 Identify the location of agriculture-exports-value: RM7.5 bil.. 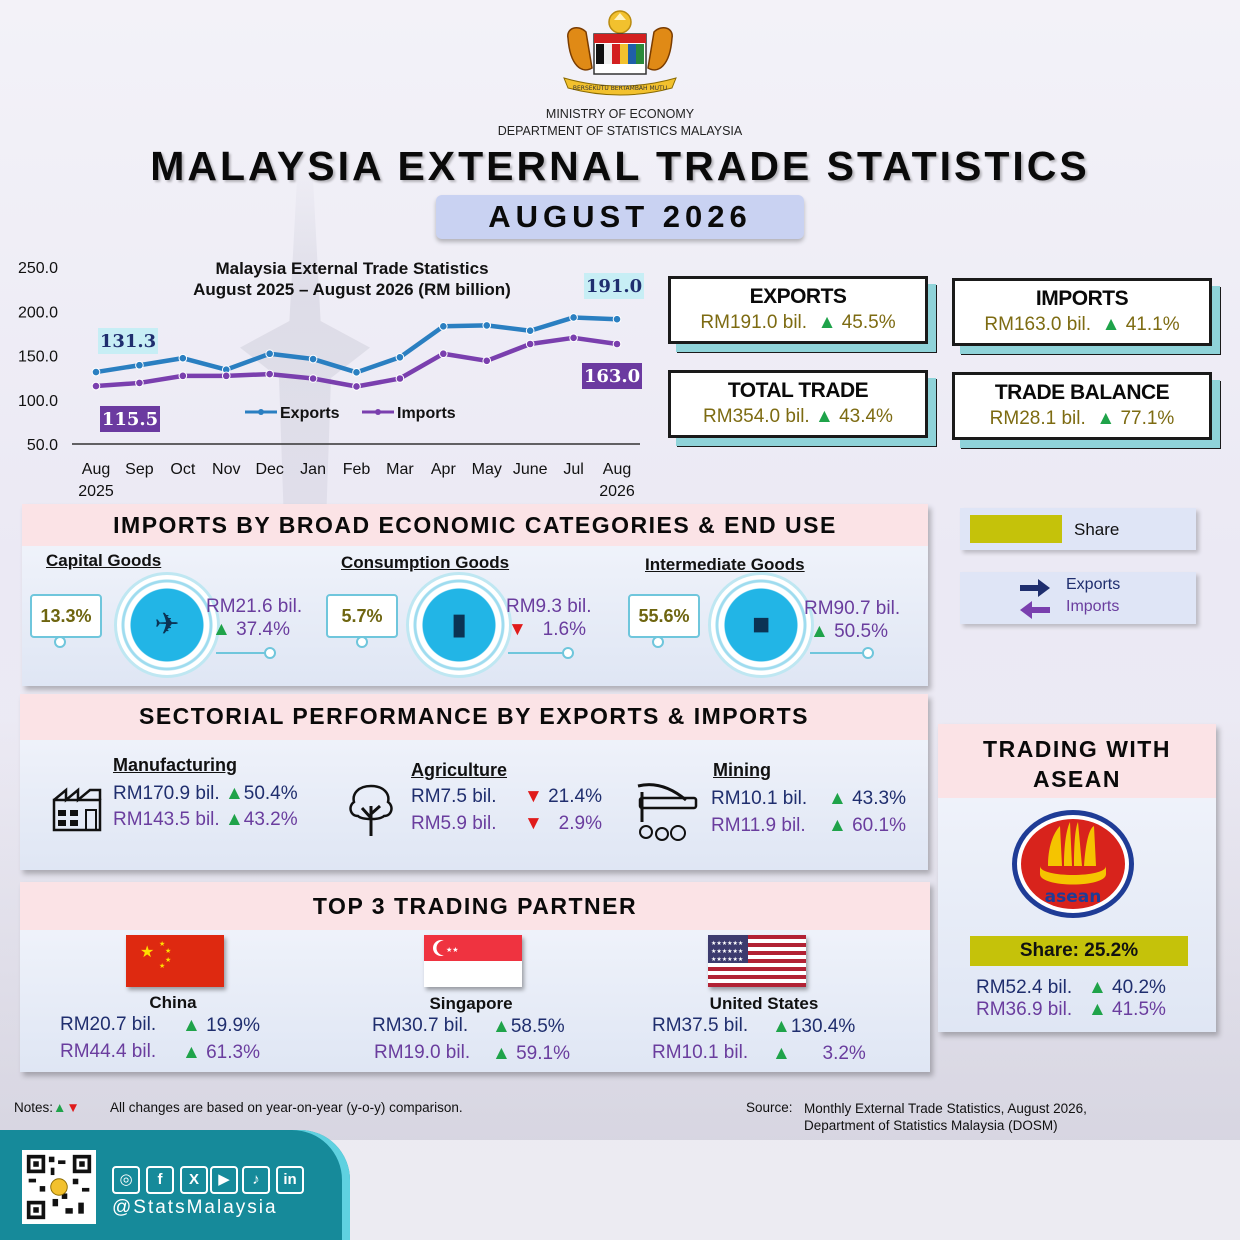
(454, 796).